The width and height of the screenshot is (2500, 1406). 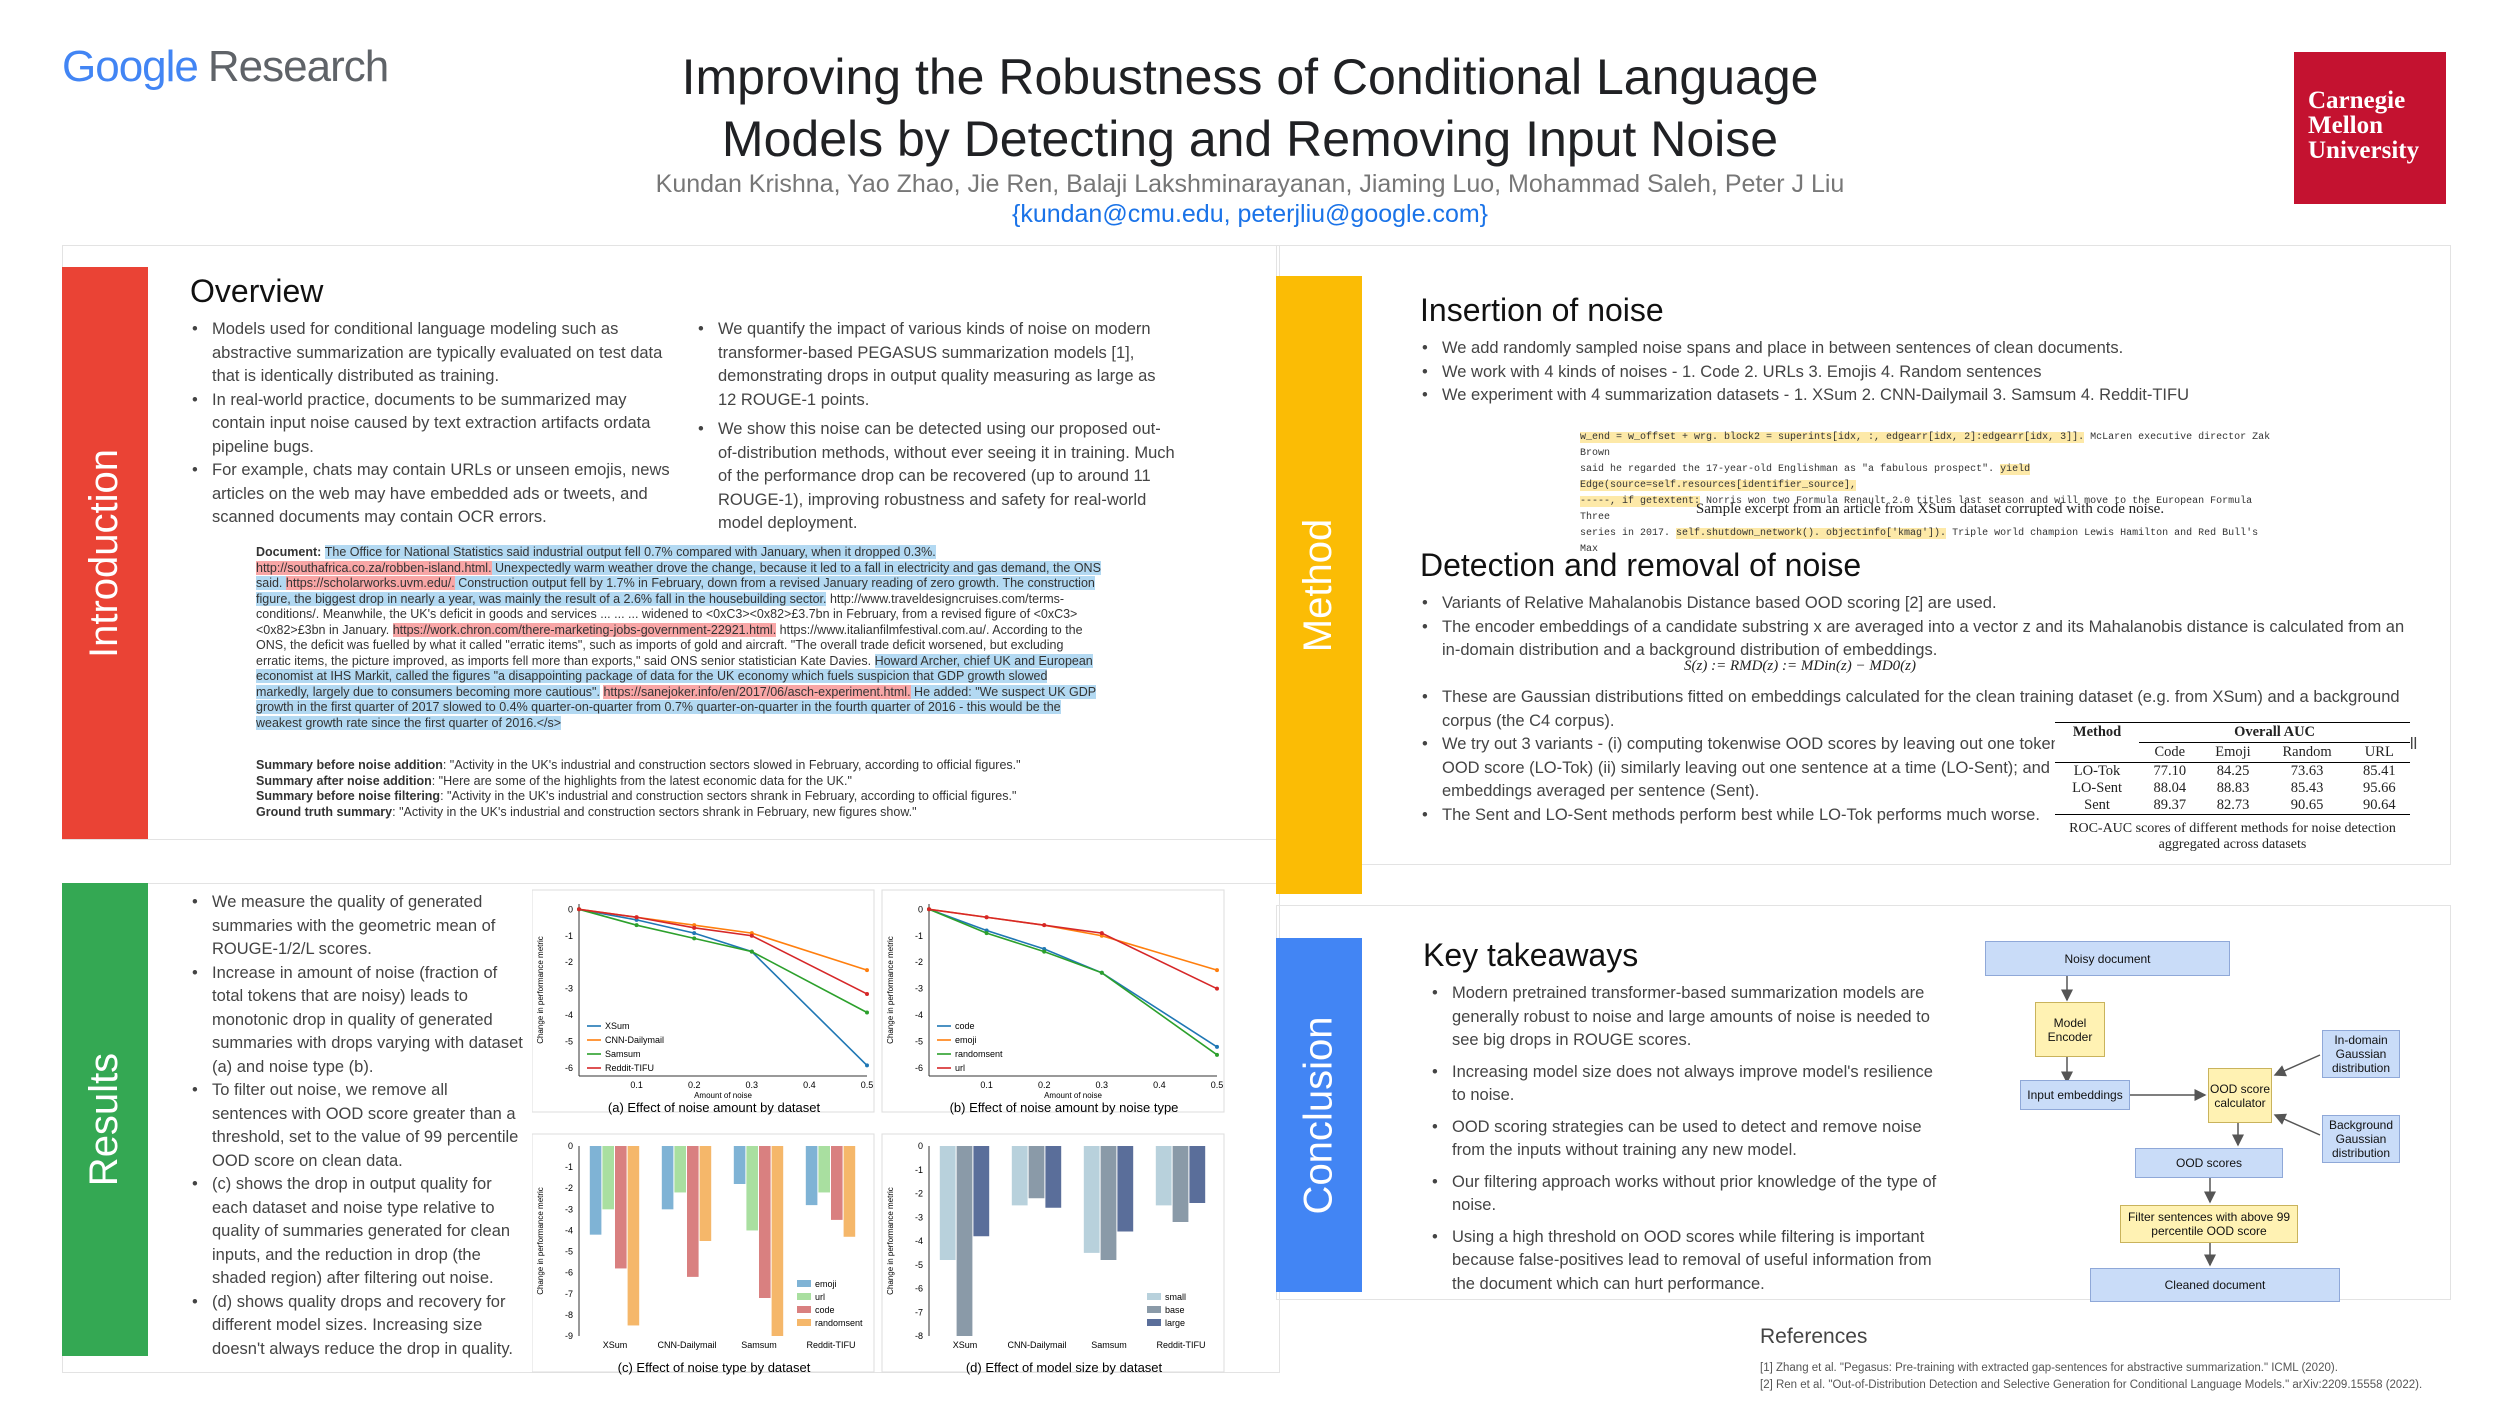 What do you see at coordinates (569, 1315) in the screenshot?
I see `y-tick-label: -8` at bounding box center [569, 1315].